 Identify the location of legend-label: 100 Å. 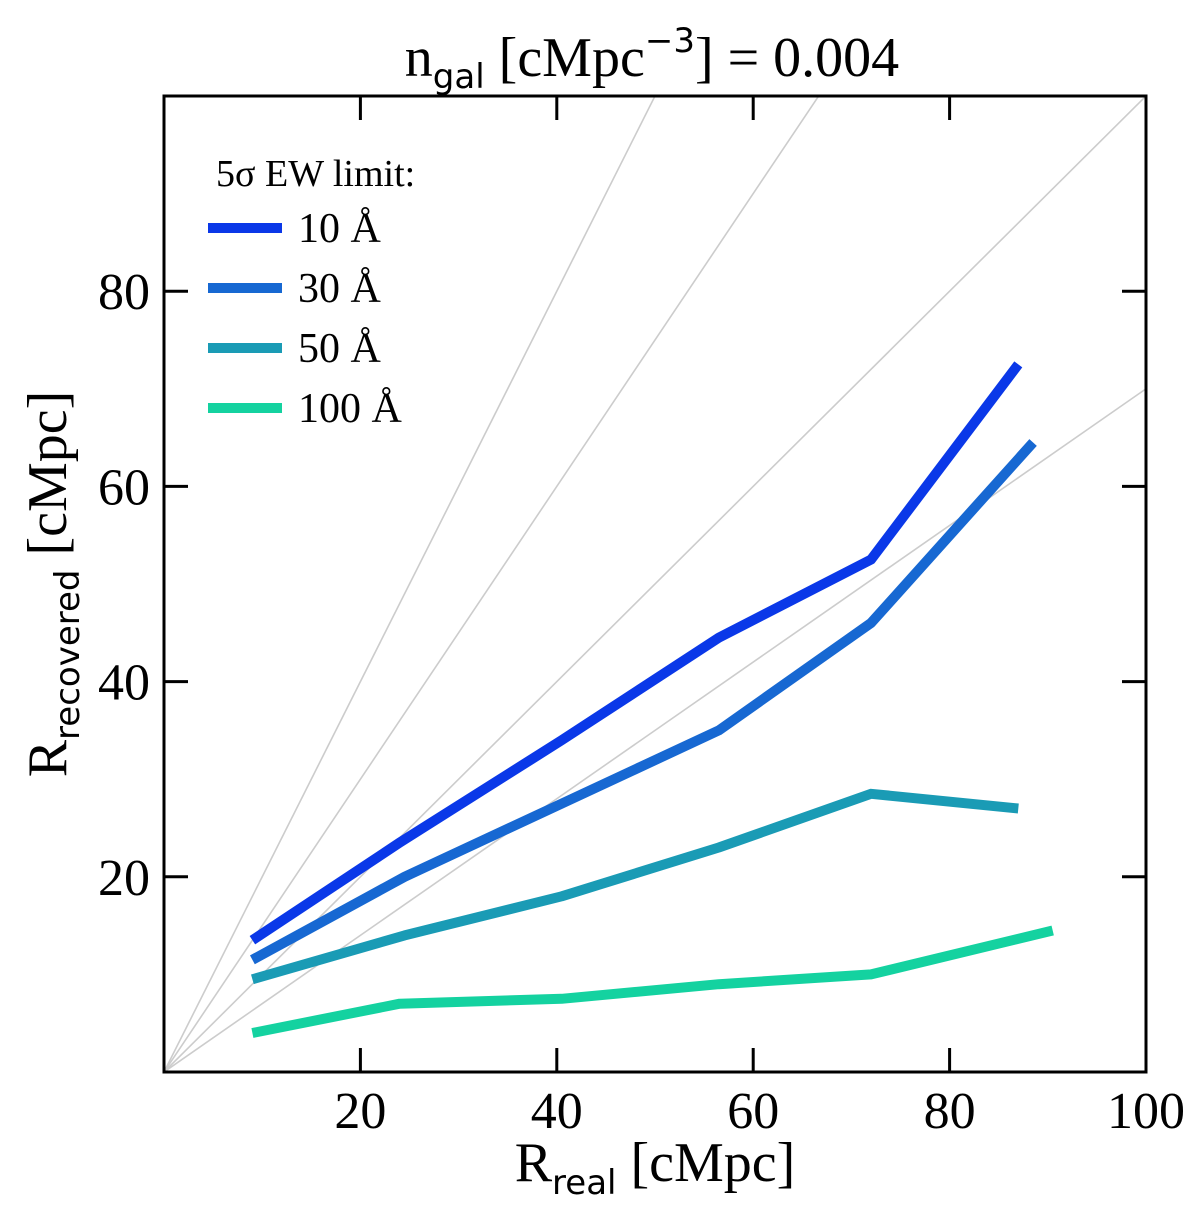
(350, 409).